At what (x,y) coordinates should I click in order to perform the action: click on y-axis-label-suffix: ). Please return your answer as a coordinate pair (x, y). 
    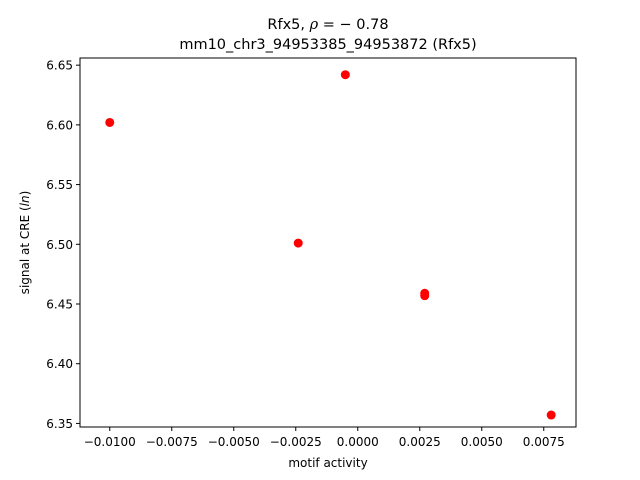
    Looking at the image, I should click on (25, 193).